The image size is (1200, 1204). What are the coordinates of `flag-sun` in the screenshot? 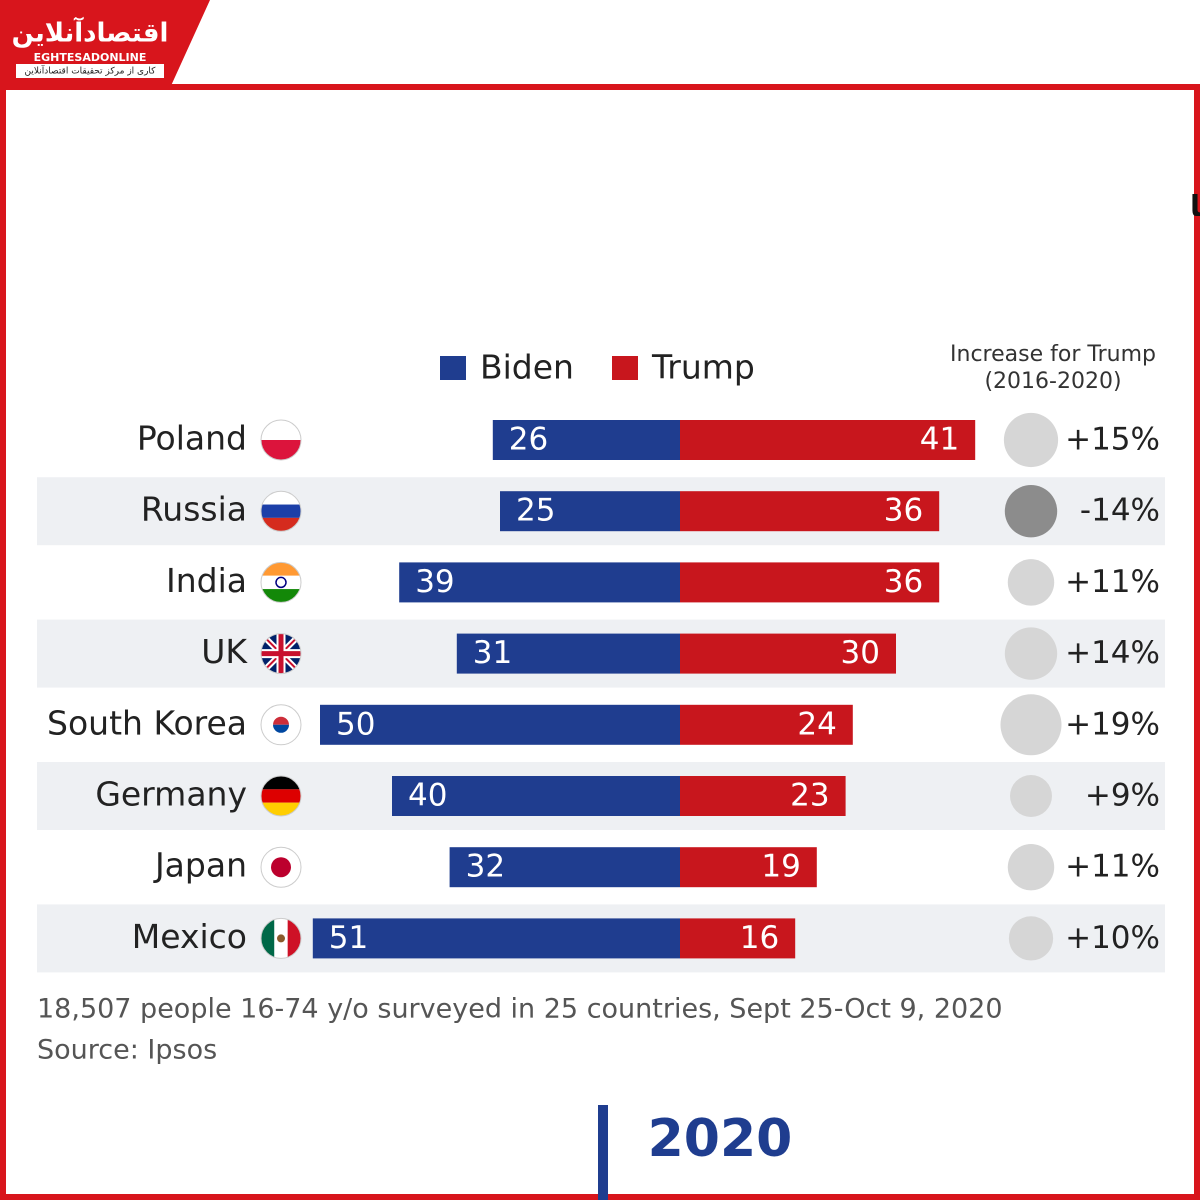 It's located at (281, 867).